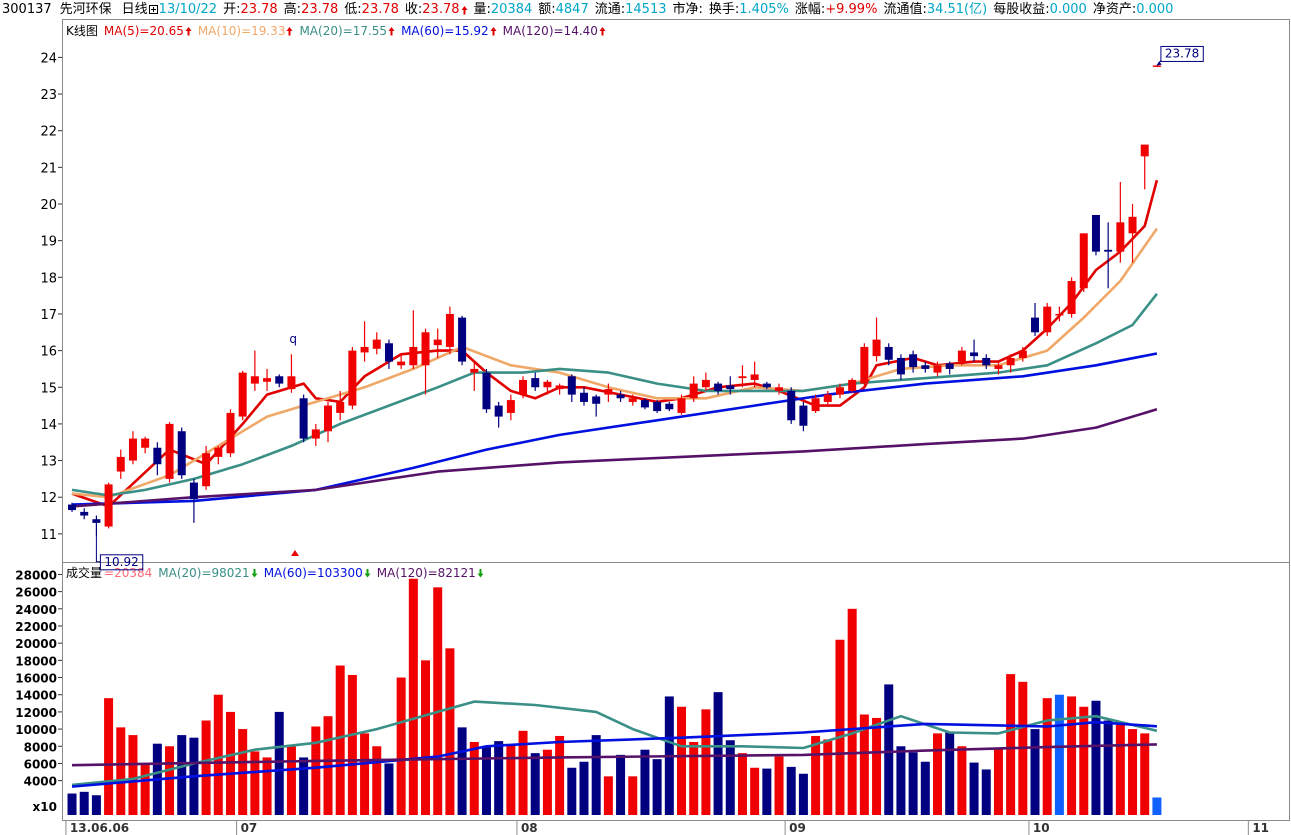  What do you see at coordinates (40, 782) in the screenshot?
I see `y-tick-label: 4000` at bounding box center [40, 782].